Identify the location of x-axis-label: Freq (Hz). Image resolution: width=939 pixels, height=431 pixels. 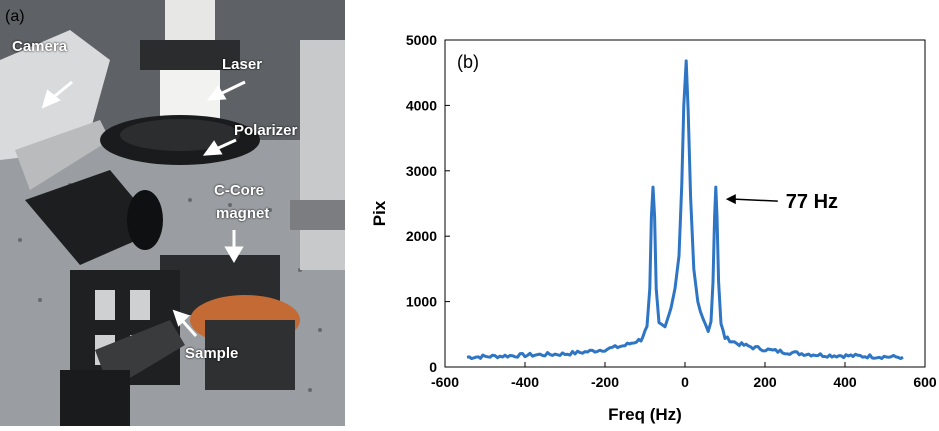
(645, 414).